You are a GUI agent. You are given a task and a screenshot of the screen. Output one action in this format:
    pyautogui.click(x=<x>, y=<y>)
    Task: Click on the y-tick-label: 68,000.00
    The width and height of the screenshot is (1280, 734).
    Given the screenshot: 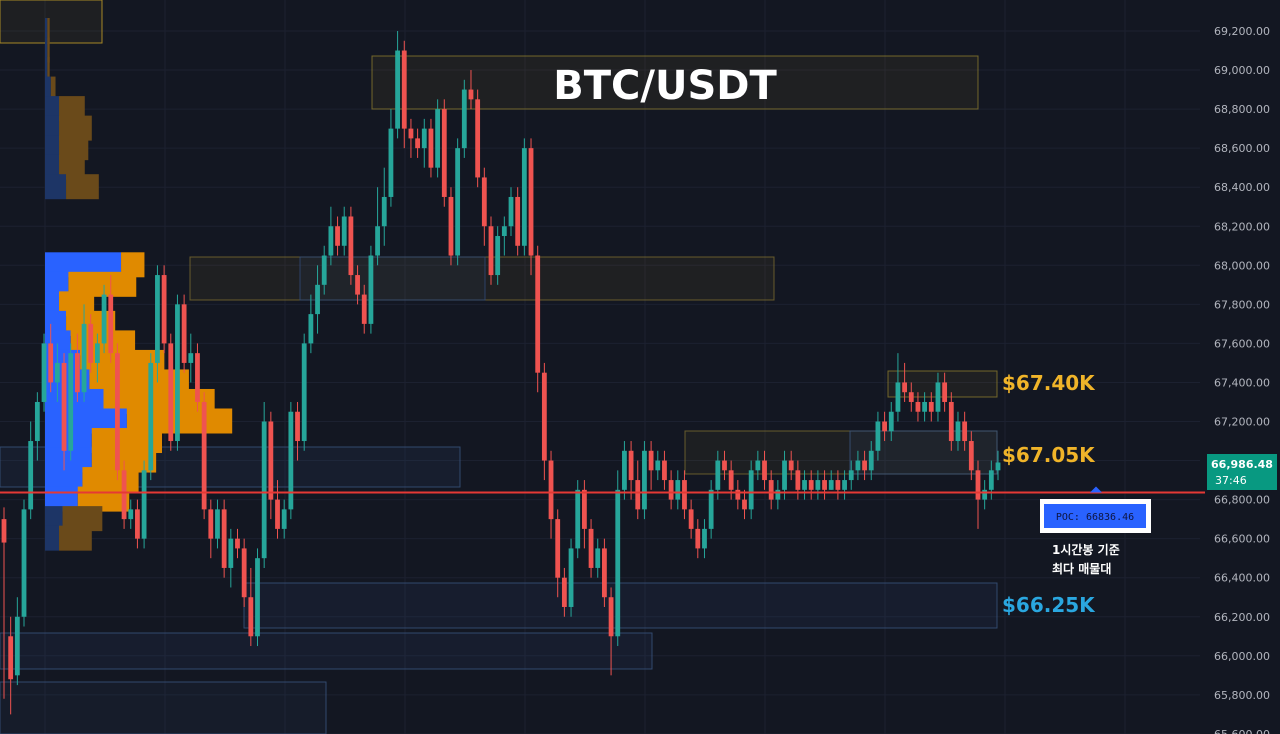 What is the action you would take?
    pyautogui.click(x=1242, y=265)
    